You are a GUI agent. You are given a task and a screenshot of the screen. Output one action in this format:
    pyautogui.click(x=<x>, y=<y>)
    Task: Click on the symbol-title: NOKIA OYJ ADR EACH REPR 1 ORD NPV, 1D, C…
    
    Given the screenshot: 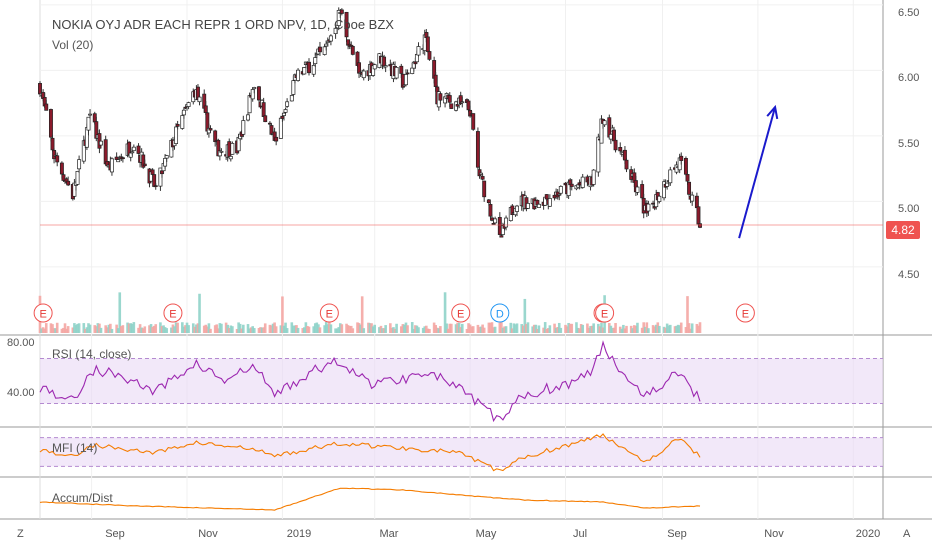 What is the action you would take?
    pyautogui.click(x=223, y=24)
    